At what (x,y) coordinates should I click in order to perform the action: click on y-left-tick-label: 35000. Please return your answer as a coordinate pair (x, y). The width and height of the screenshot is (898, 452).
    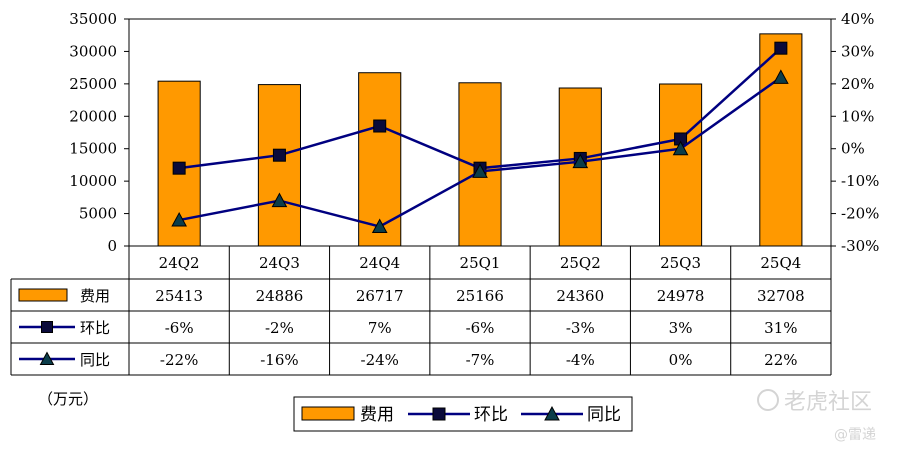
    Looking at the image, I should click on (93, 19).